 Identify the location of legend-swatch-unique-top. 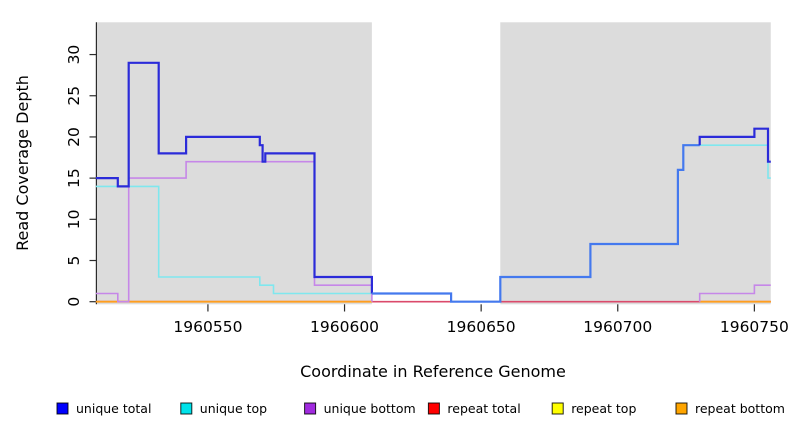
(186, 408).